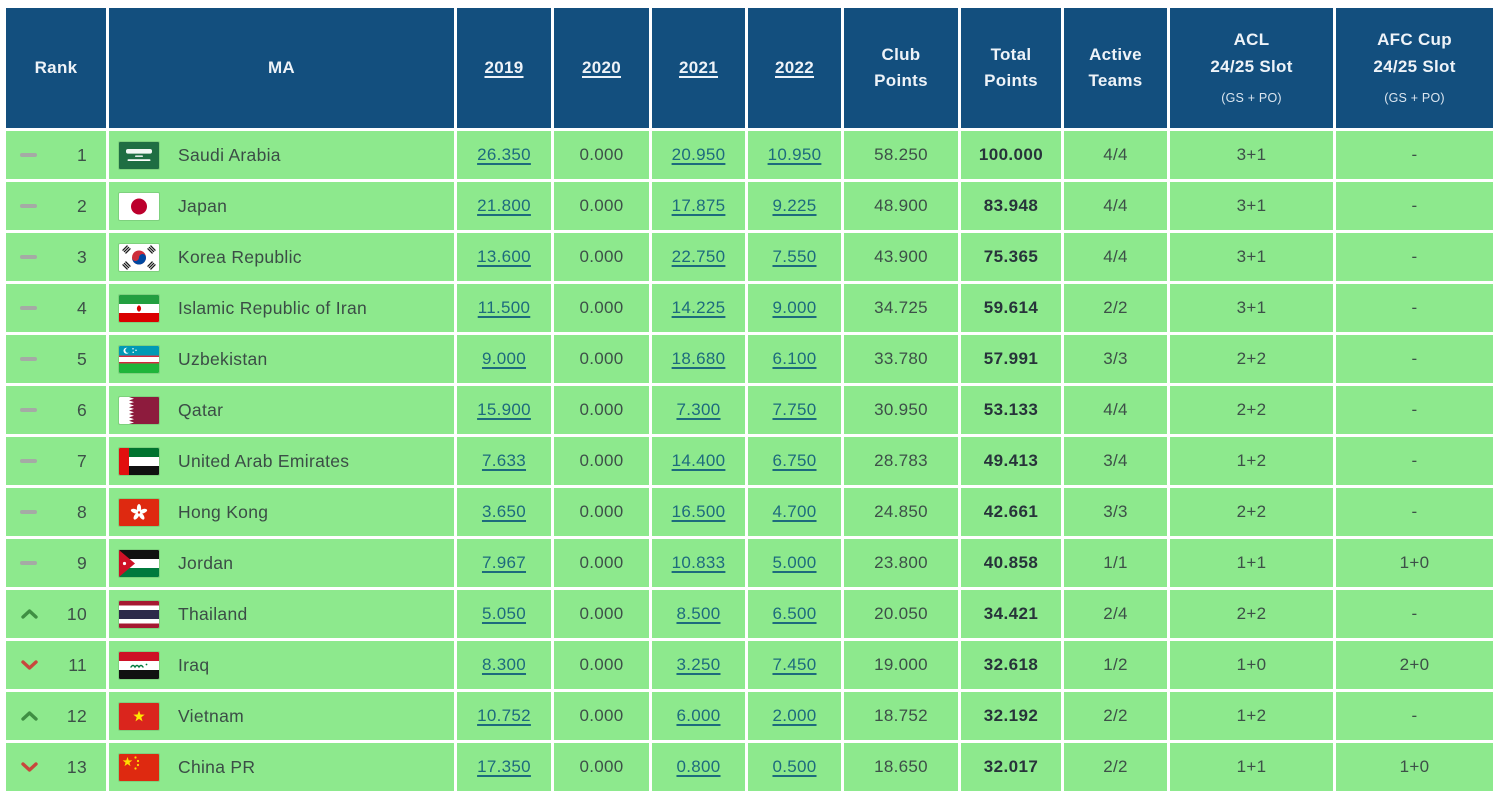 This screenshot has height=810, width=1499. What do you see at coordinates (901, 54) in the screenshot?
I see `col-header-label: Club` at bounding box center [901, 54].